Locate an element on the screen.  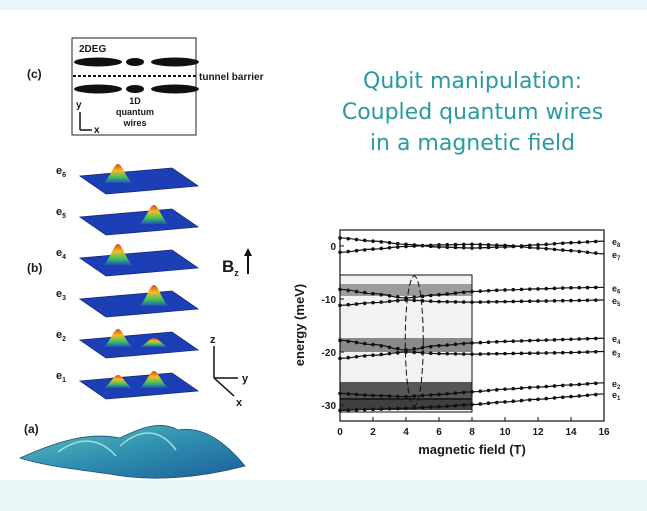
x-tick-label: 2 is located at coordinates (373, 432).